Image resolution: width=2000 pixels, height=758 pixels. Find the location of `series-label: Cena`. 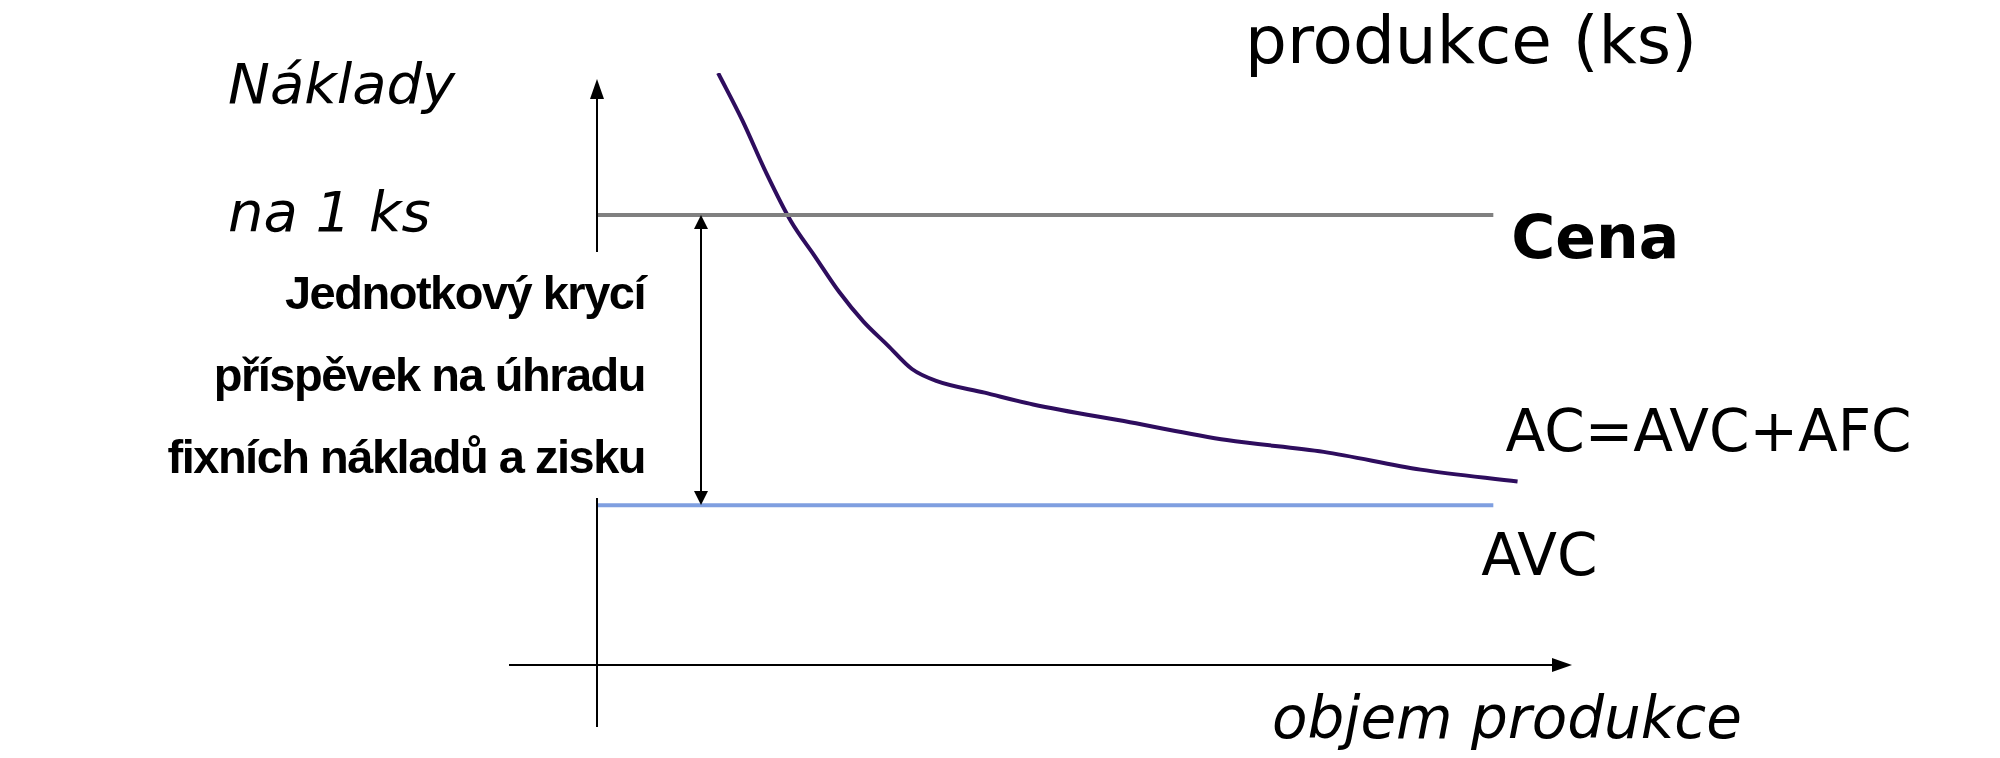

series-label: Cena is located at coordinates (1595, 237).